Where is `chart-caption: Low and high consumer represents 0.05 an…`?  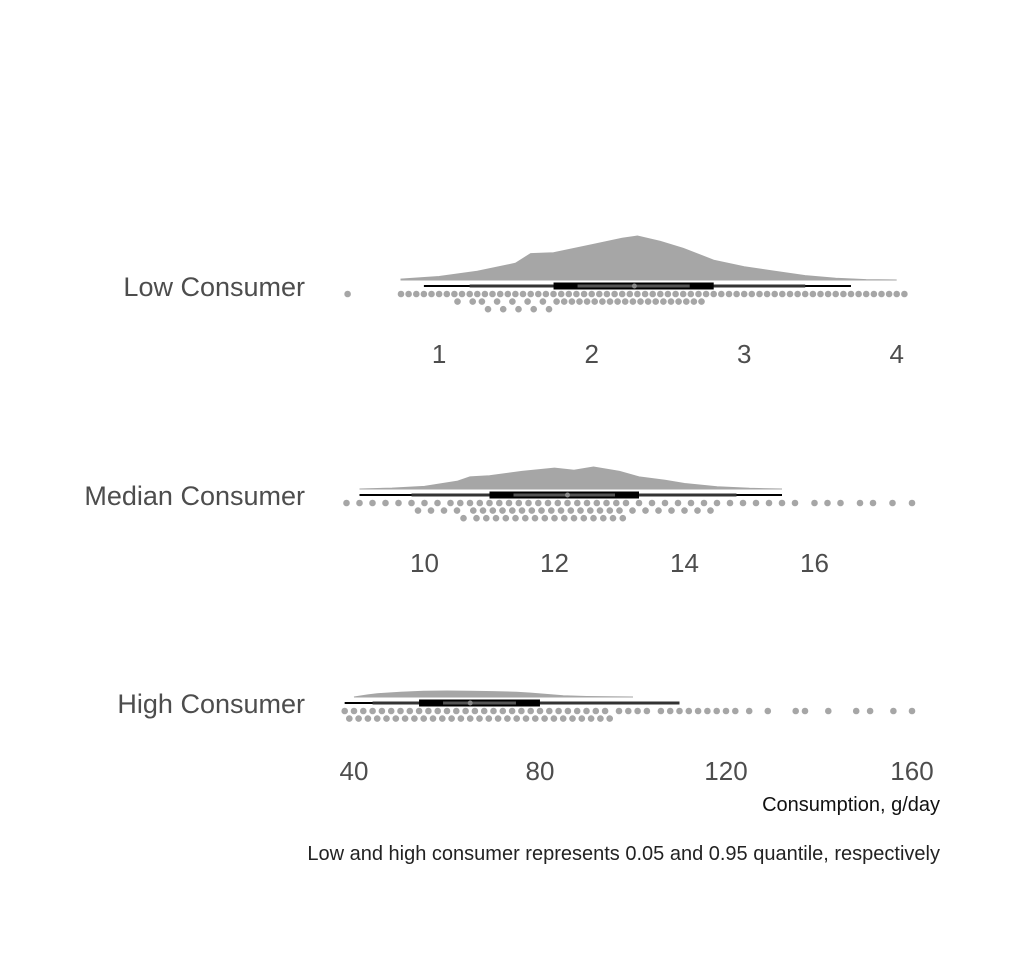 chart-caption: Low and high consumer represents 0.05 an… is located at coordinates (623, 854).